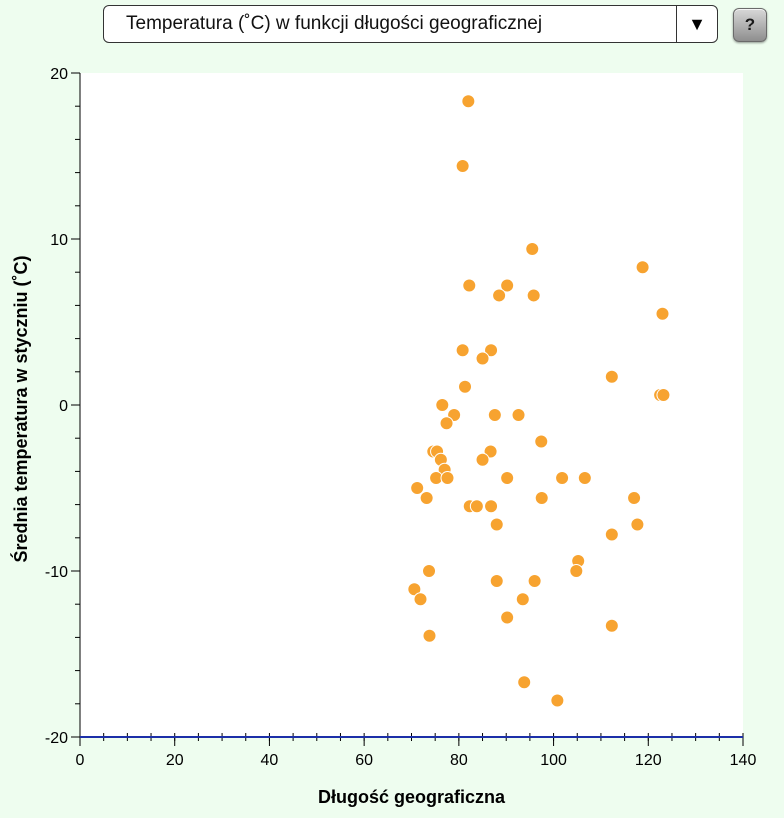 This screenshot has height=818, width=784. What do you see at coordinates (56, 738) in the screenshot?
I see `y-tick-label: -20` at bounding box center [56, 738].